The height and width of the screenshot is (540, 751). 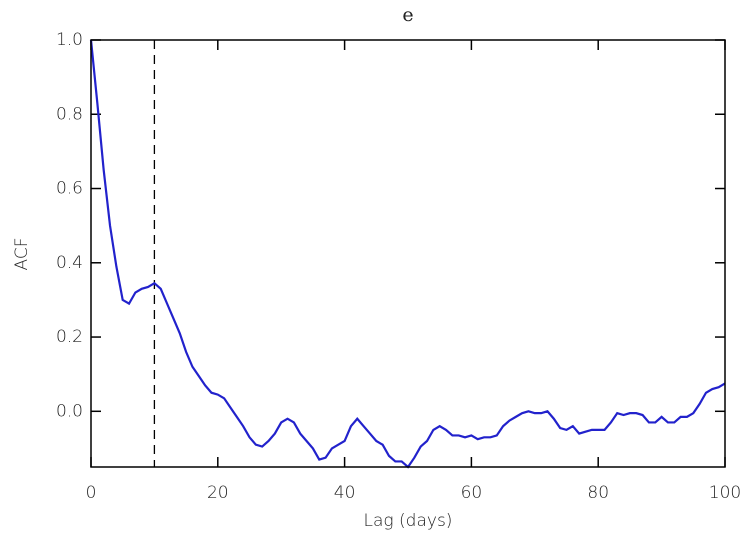 I want to click on x-tick-label: 40, so click(x=345, y=493).